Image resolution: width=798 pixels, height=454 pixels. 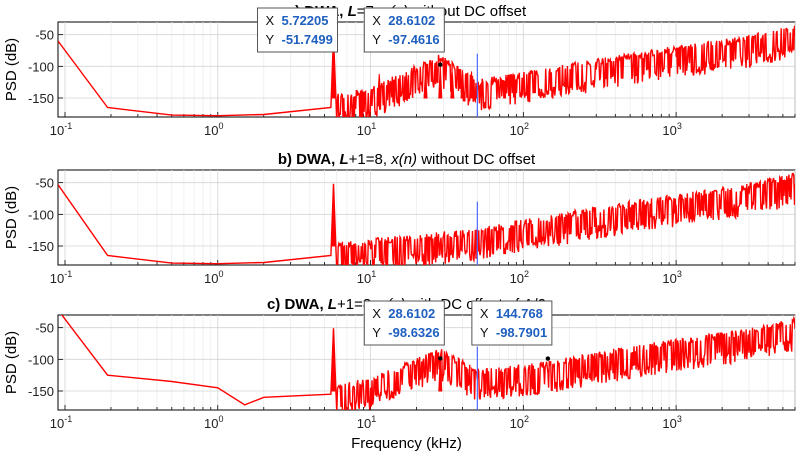 What do you see at coordinates (307, 159) in the screenshot?
I see `title-part: b) DWA,` at bounding box center [307, 159].